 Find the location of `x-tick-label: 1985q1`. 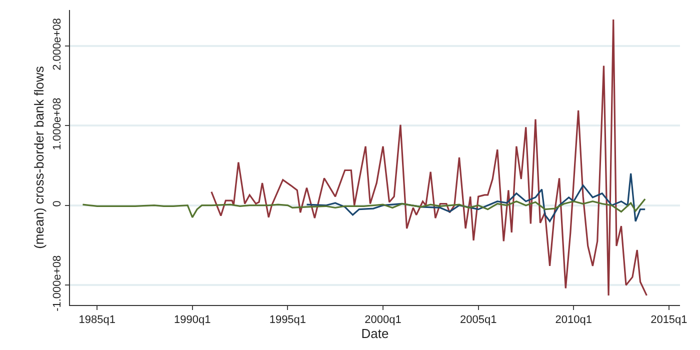

x-tick-label: 1985q1 is located at coordinates (97, 320).